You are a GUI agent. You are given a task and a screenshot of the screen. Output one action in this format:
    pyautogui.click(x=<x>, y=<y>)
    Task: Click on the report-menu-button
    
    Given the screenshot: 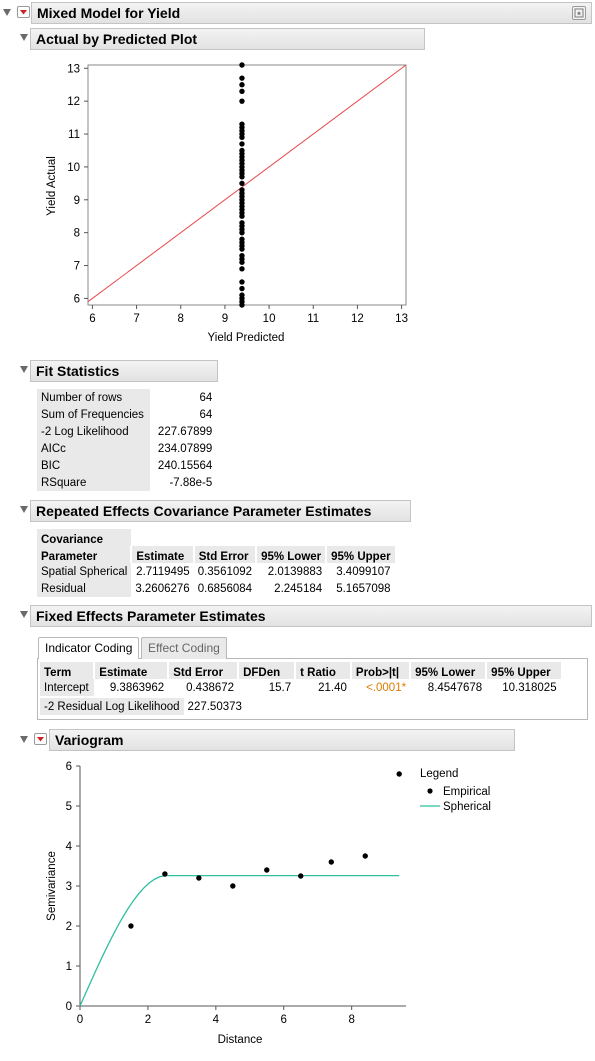 What is the action you would take?
    pyautogui.click(x=23, y=12)
    